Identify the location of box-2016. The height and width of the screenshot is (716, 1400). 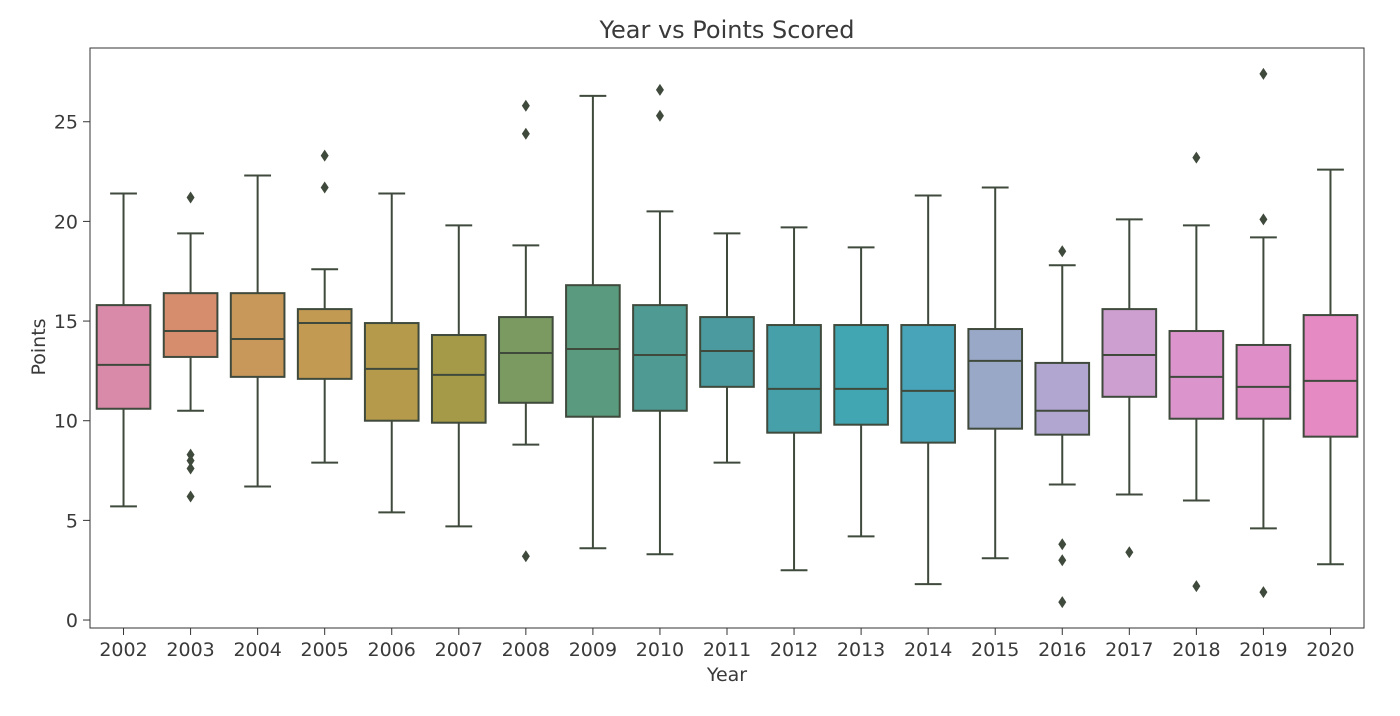
(1062, 398).